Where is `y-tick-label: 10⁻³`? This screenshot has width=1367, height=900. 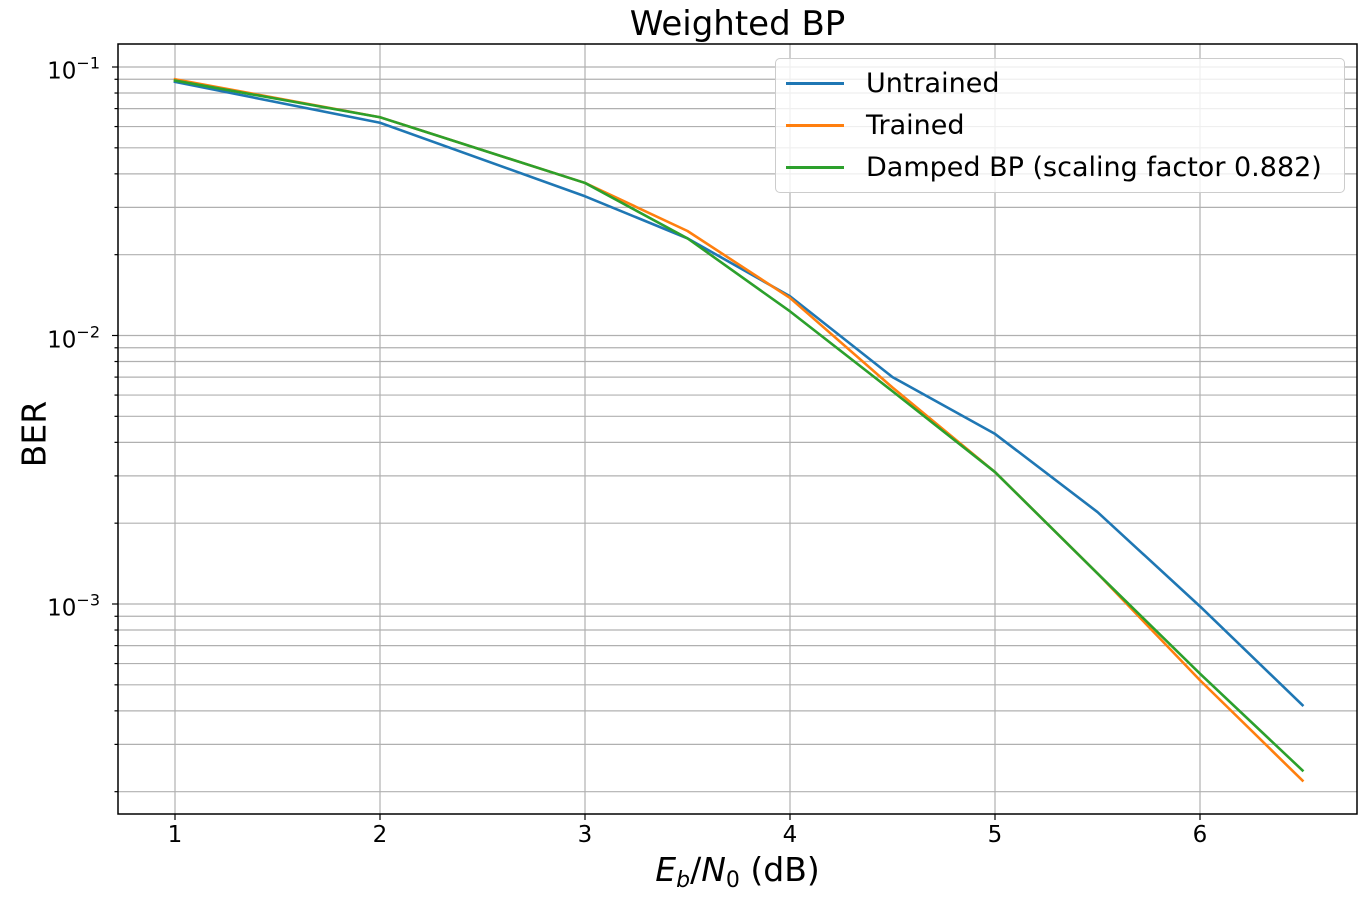
y-tick-label: 10⁻³ is located at coordinates (73, 606).